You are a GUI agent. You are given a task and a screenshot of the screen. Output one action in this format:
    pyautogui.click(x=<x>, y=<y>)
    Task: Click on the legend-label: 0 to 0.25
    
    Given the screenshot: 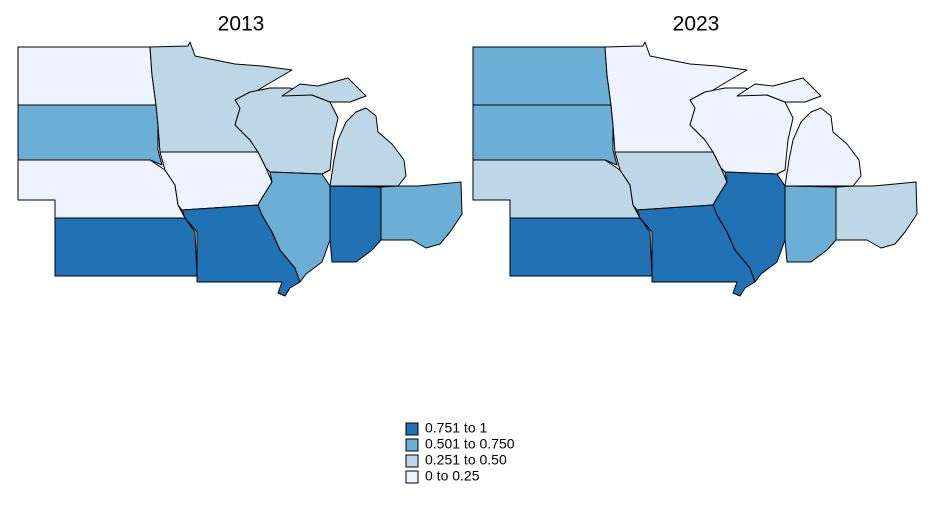 What is the action you would take?
    pyautogui.click(x=452, y=476)
    